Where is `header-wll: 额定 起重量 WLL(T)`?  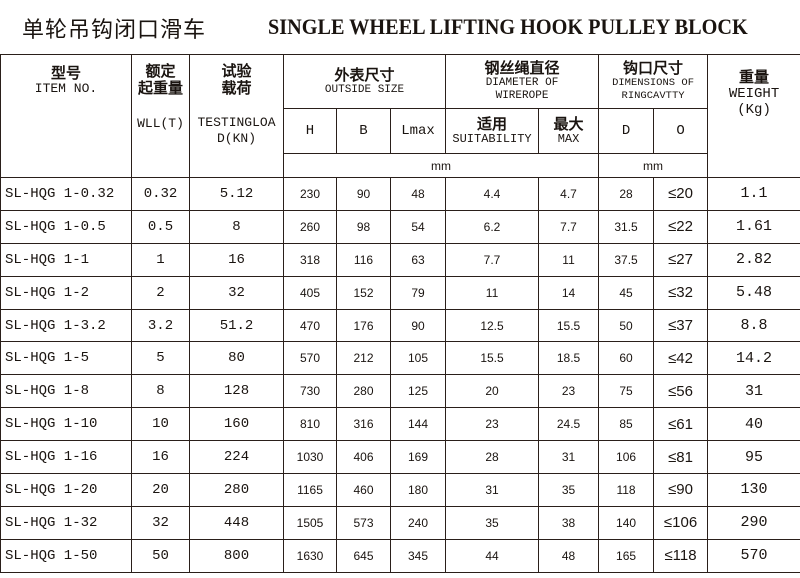 header-wll: 额定 起重量 WLL(T) is located at coordinates (160, 116).